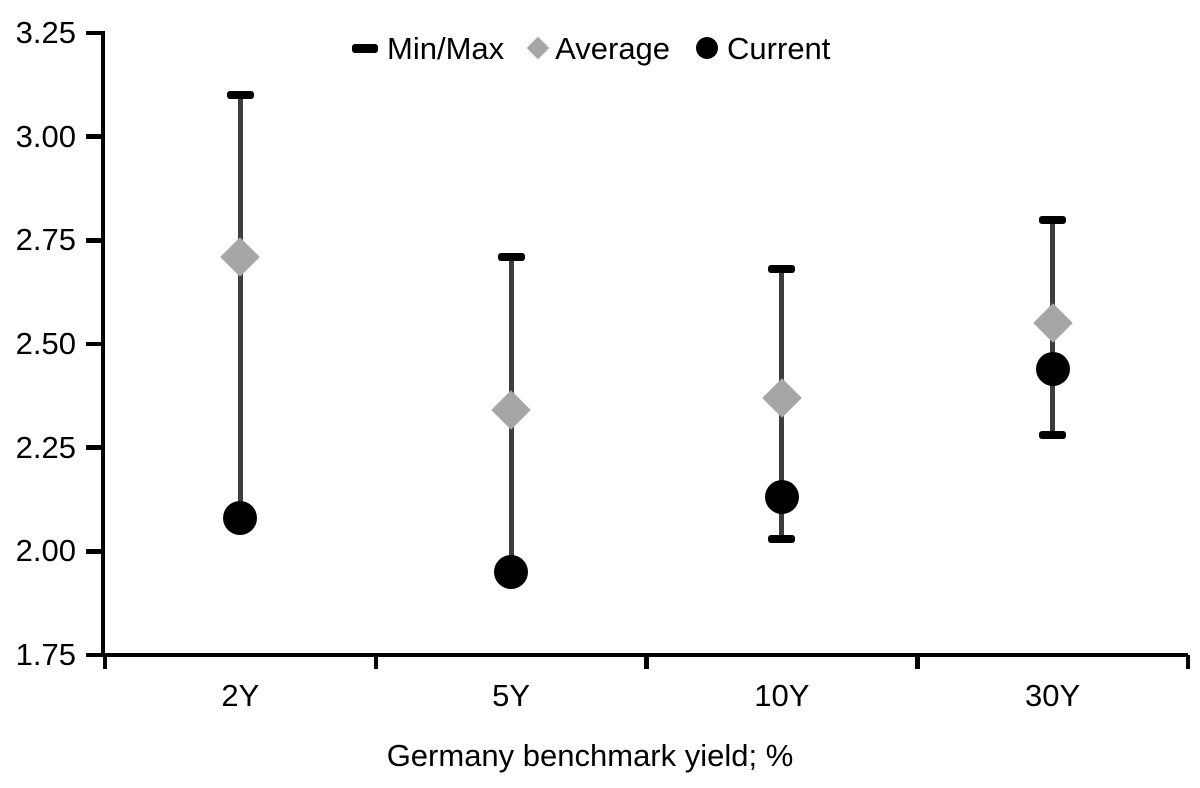 This screenshot has height=788, width=1200. Describe the element at coordinates (45, 343) in the screenshot. I see `y-axis-tick-label: 2.50` at that location.